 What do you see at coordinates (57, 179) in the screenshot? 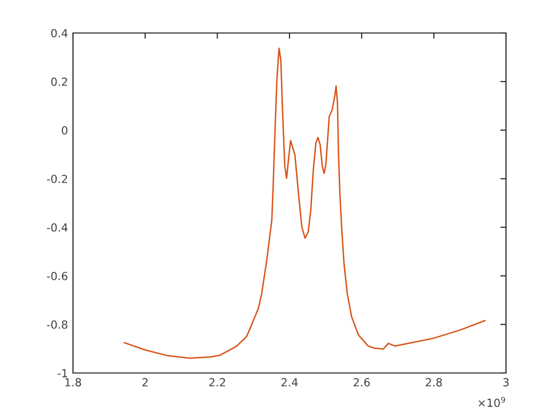
I see `y-tick-label: -0.2` at bounding box center [57, 179].